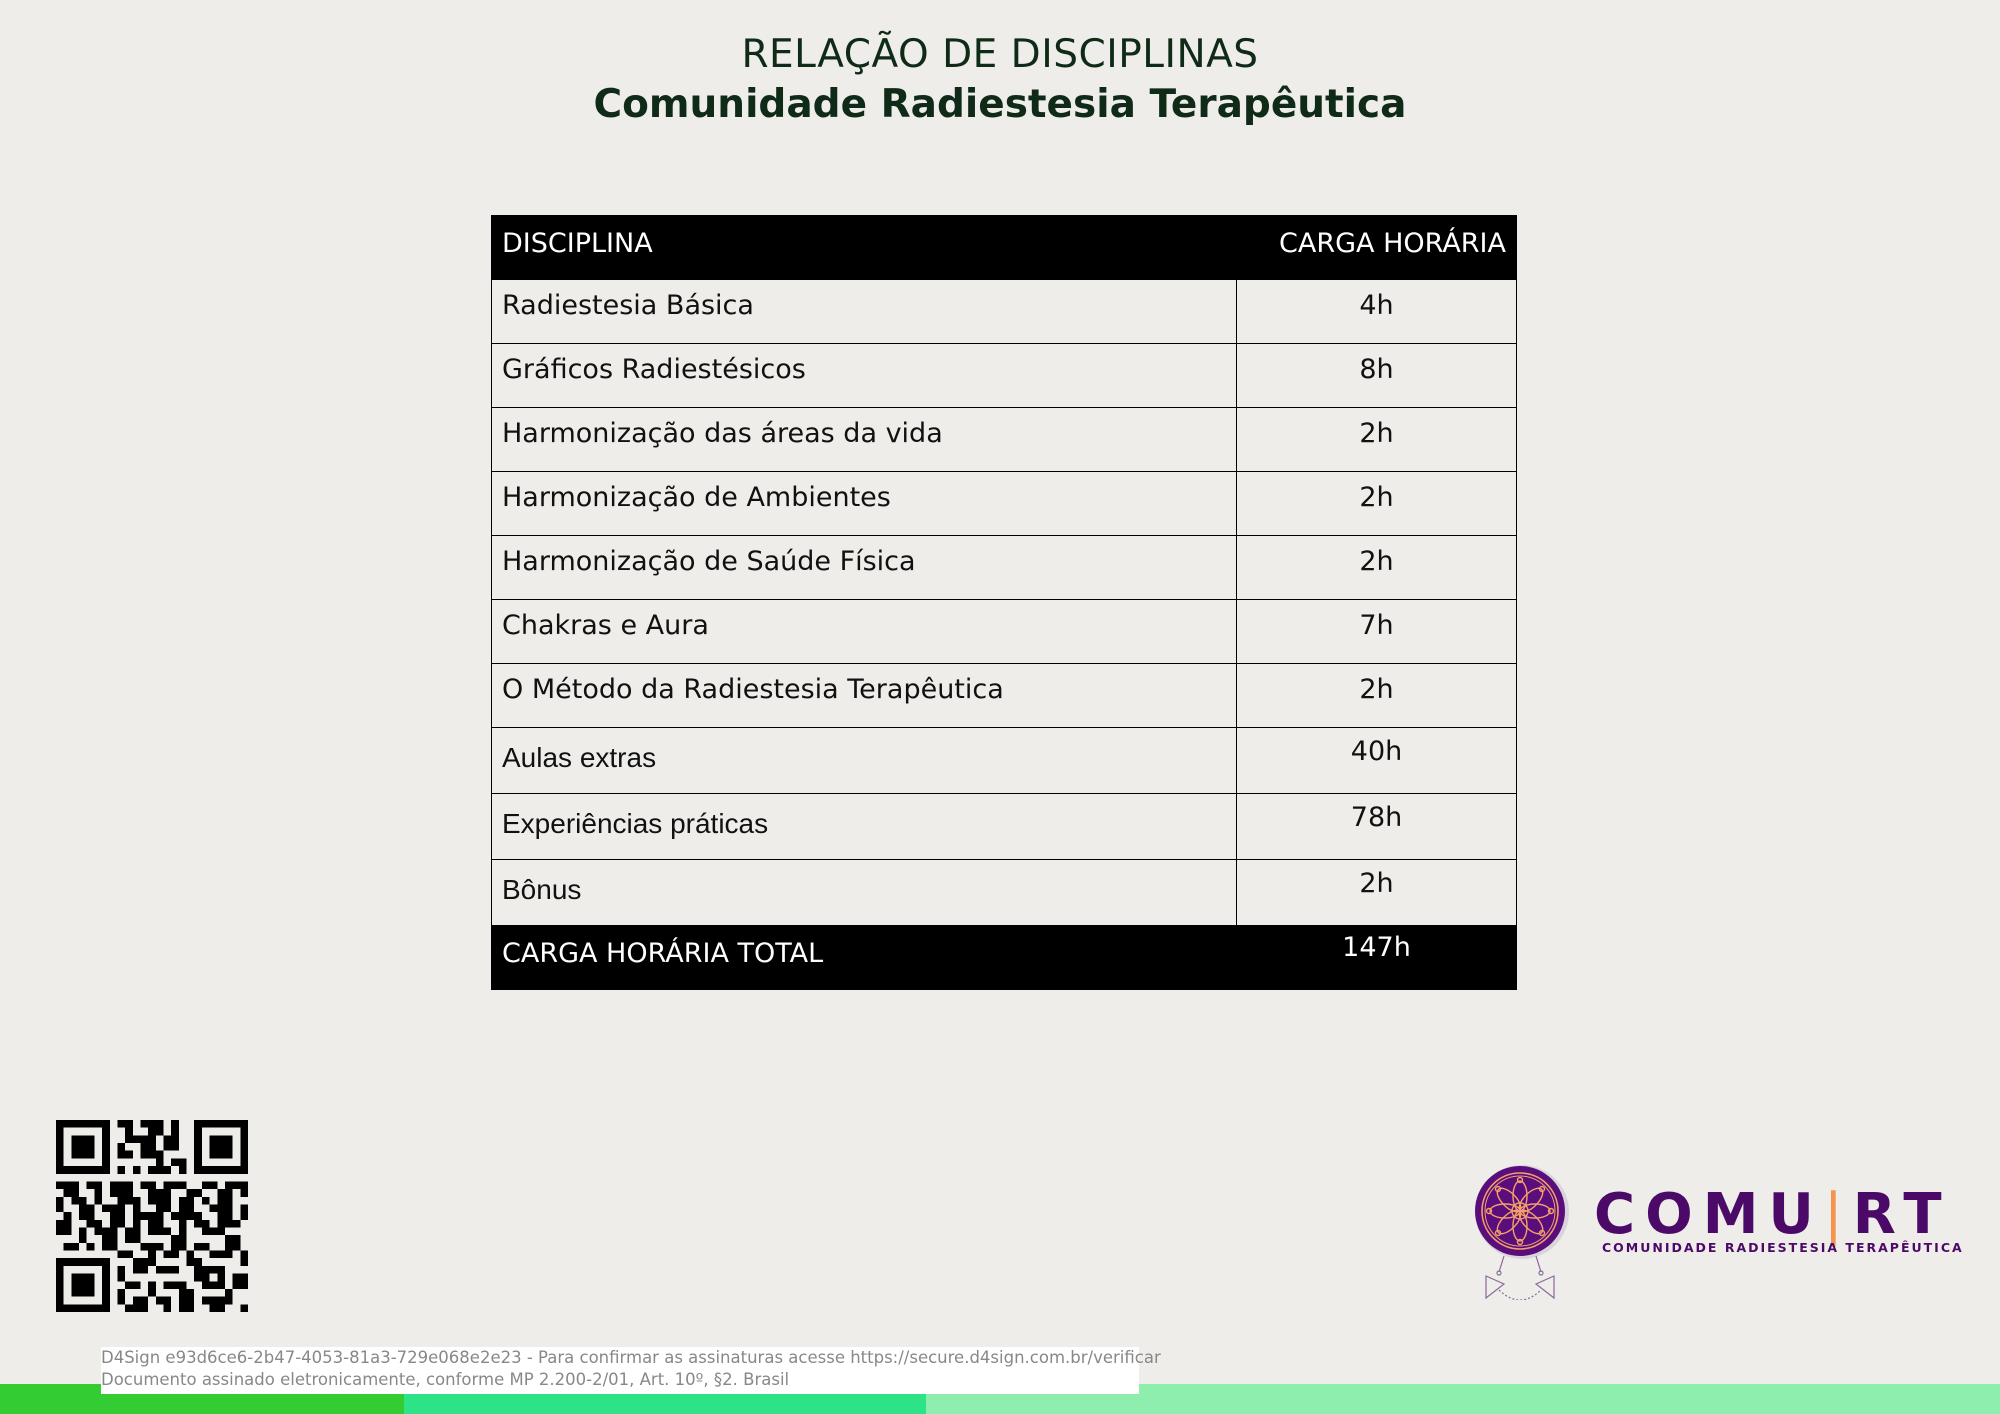 This screenshot has height=1414, width=2000. I want to click on discipline-name: Chakras e Aura, so click(864, 631).